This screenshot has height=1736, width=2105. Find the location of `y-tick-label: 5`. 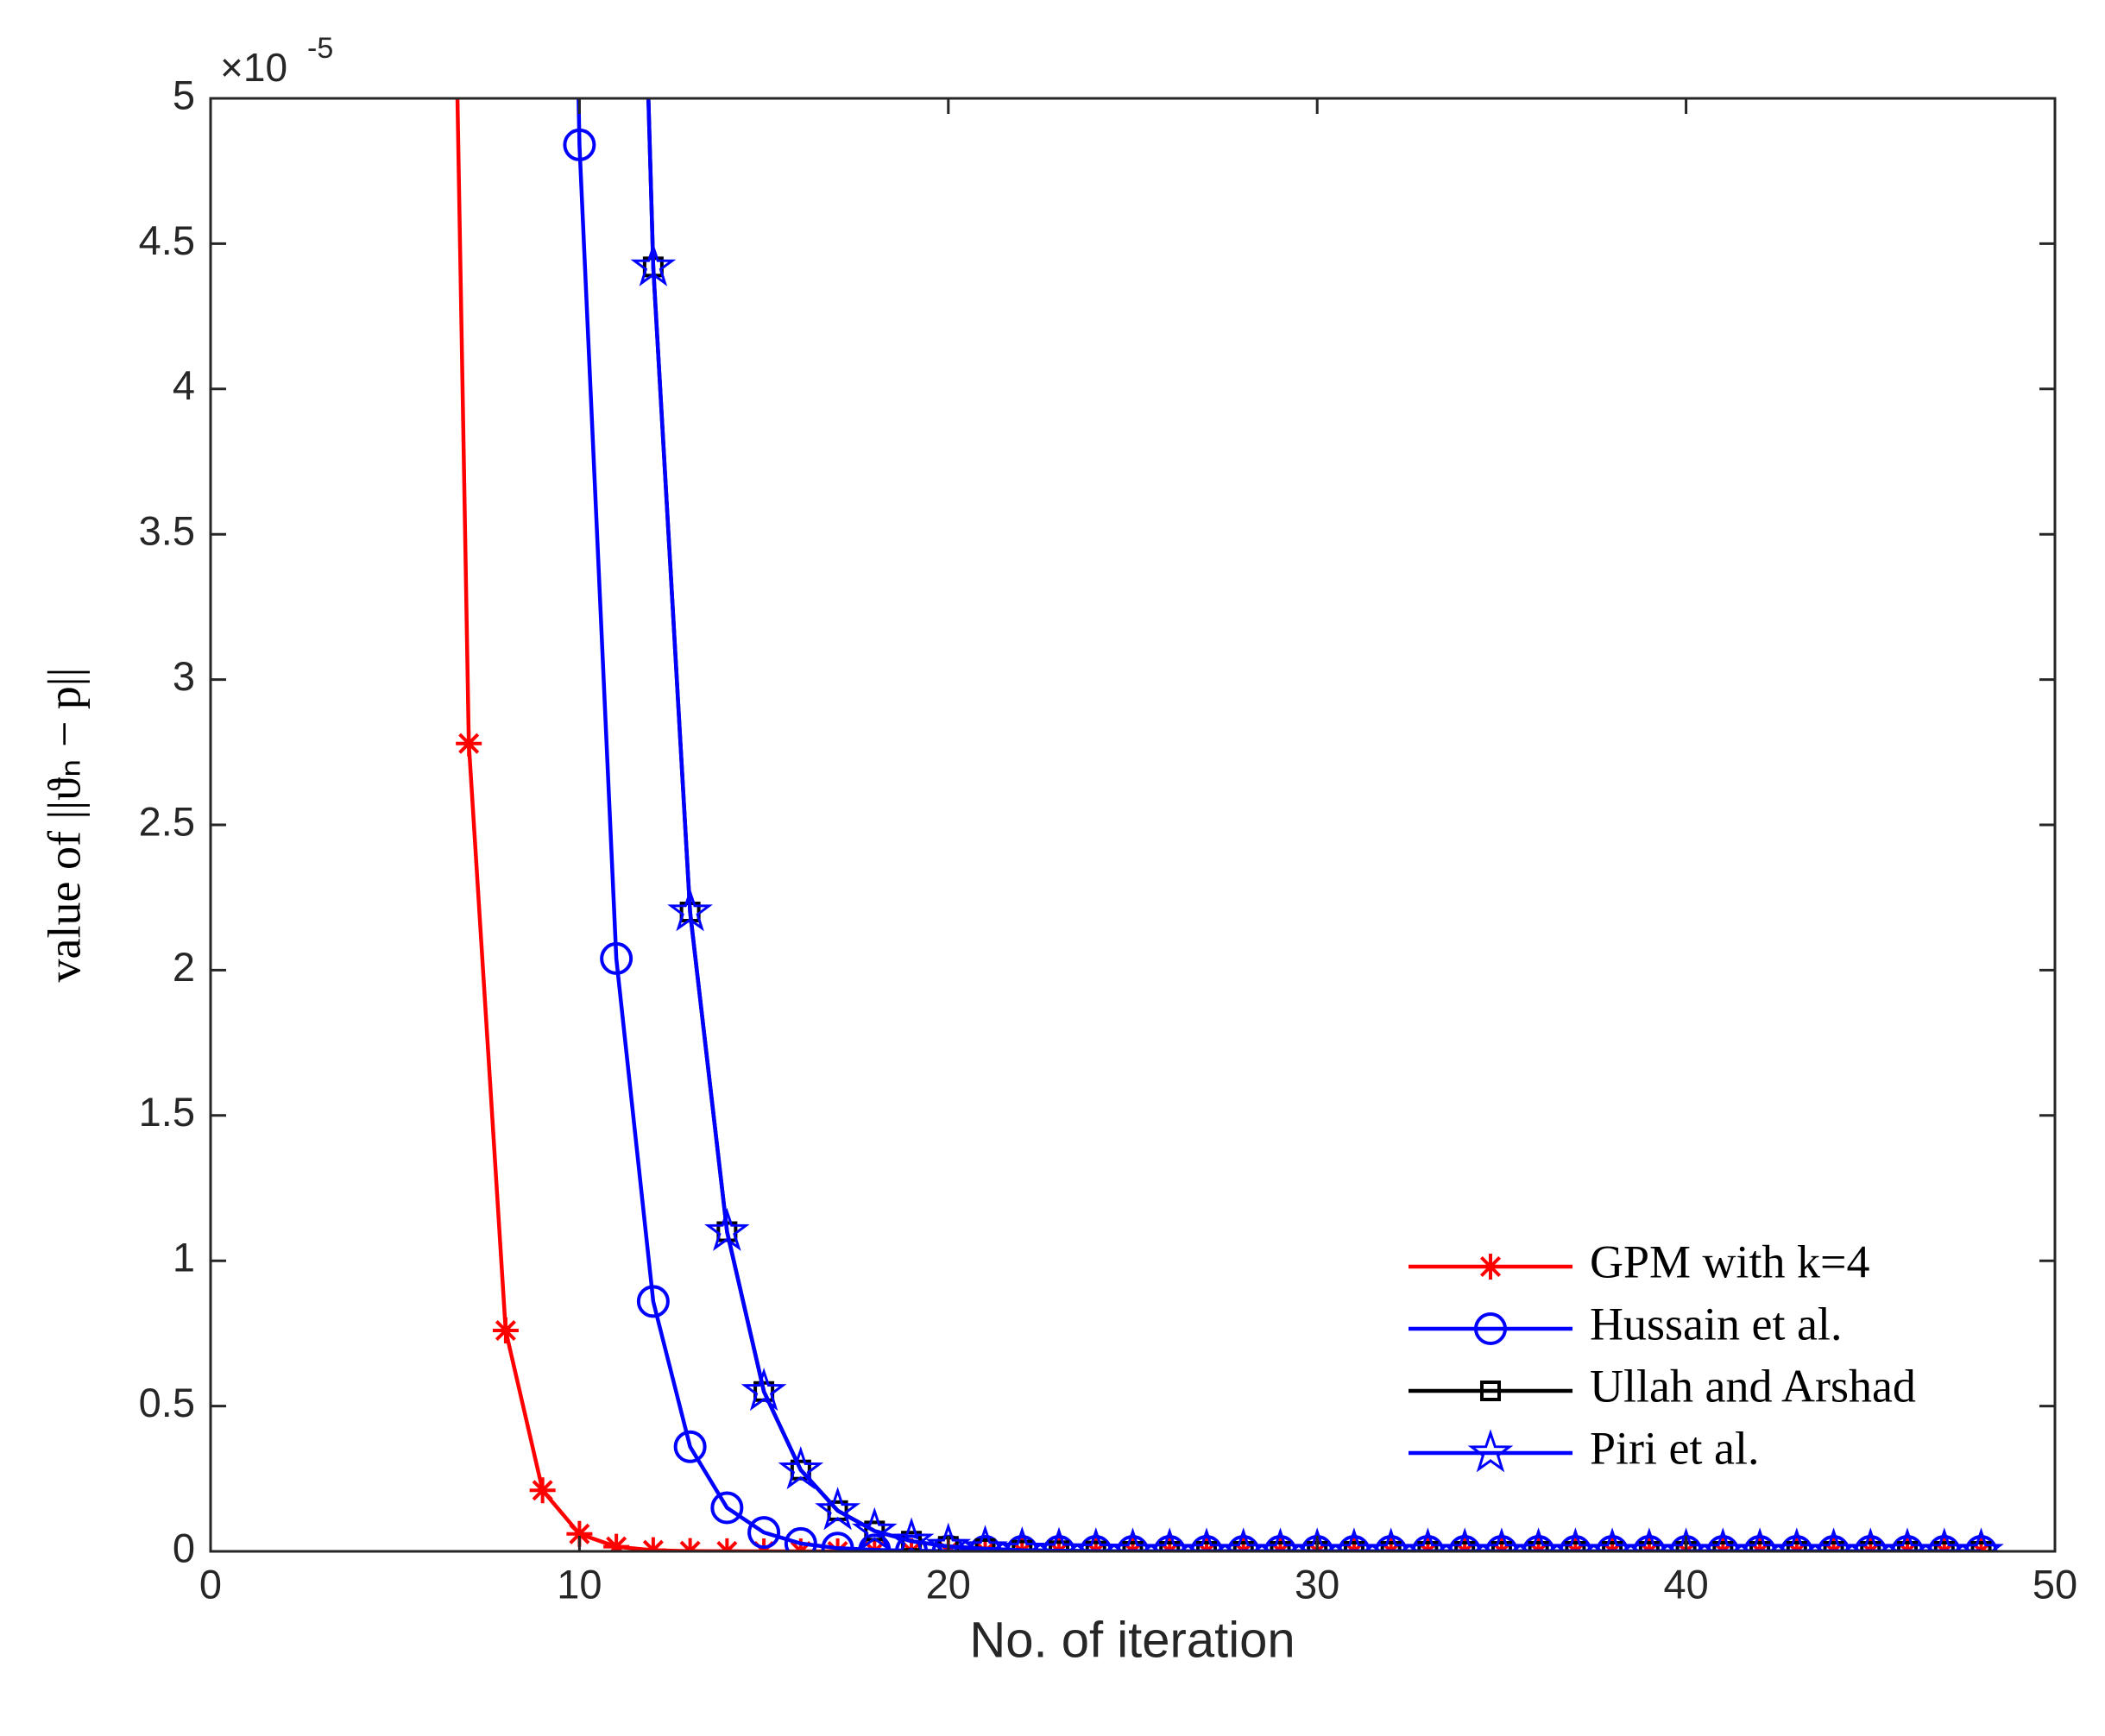

y-tick-label: 5 is located at coordinates (184, 94).